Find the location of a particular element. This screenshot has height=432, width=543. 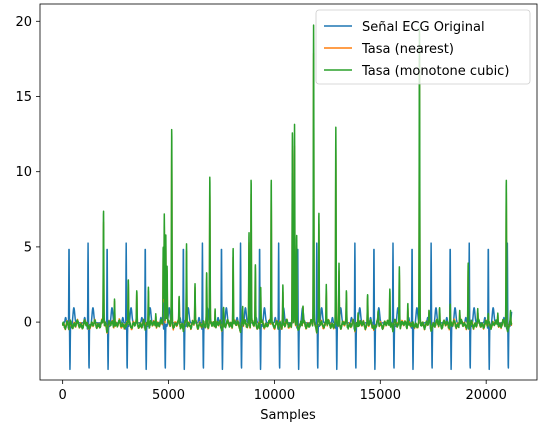

y-tick-label: 0 is located at coordinates (28, 323).